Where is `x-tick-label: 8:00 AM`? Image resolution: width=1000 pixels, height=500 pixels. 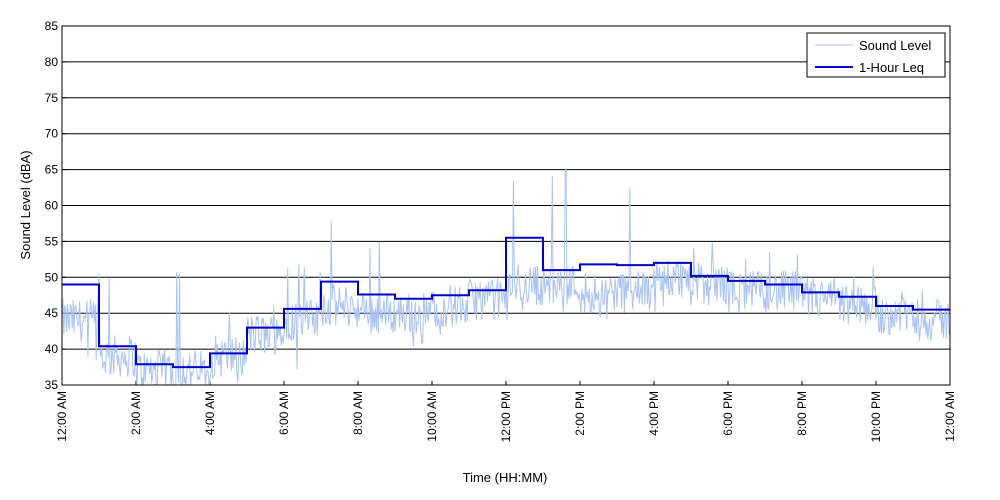
x-tick-label: 8:00 AM is located at coordinates (358, 413).